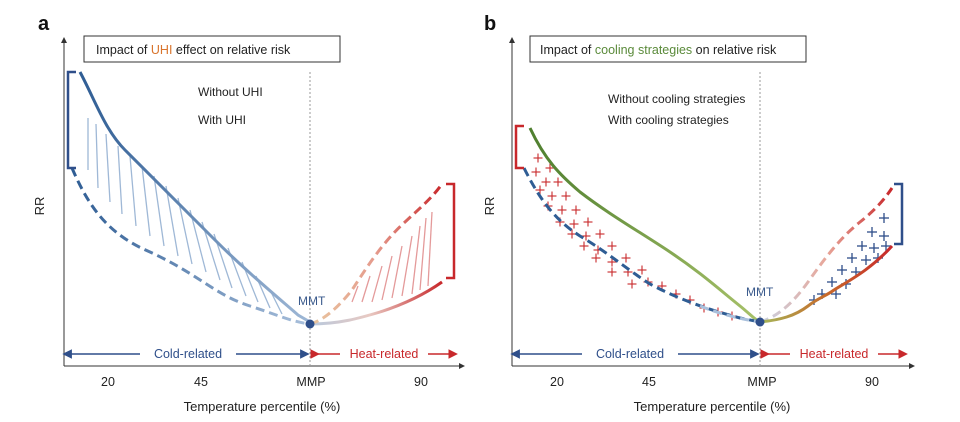 This screenshot has width=960, height=422. I want to click on panel-b-title-box, so click(668, 49).